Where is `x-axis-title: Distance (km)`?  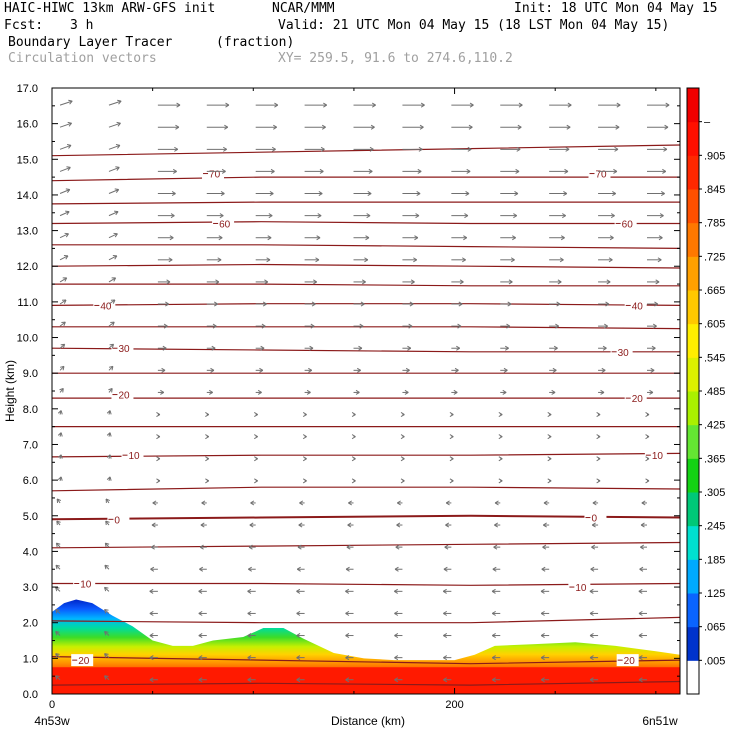 x-axis-title: Distance (km) is located at coordinates (368, 721).